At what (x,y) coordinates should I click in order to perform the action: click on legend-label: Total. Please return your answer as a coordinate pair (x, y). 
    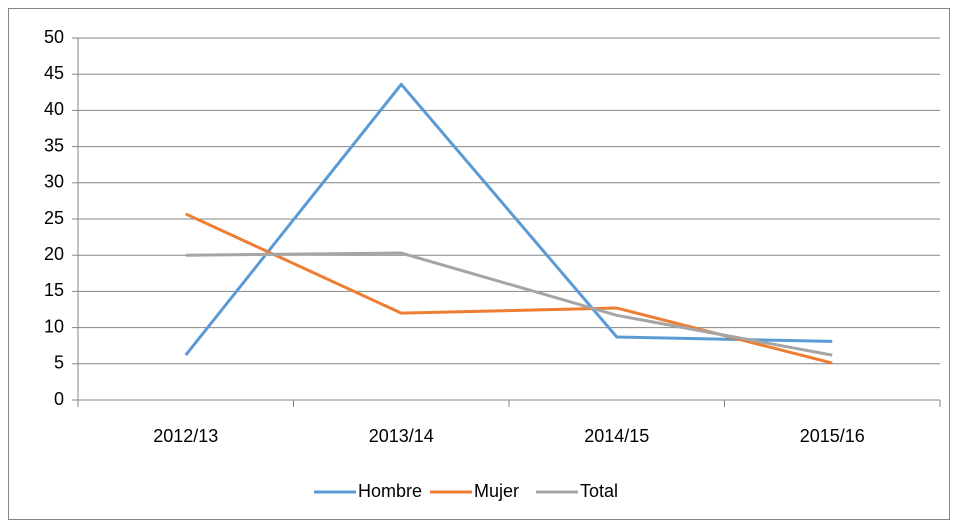
    Looking at the image, I should click on (599, 491).